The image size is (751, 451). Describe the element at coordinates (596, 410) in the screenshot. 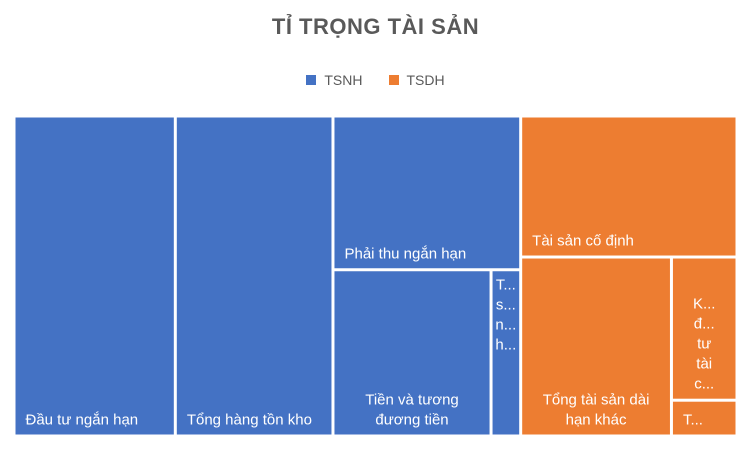

I see `tile-label-tong-tai-san-dai-han-khac: Tổng tài sản dài hạn khác` at that location.